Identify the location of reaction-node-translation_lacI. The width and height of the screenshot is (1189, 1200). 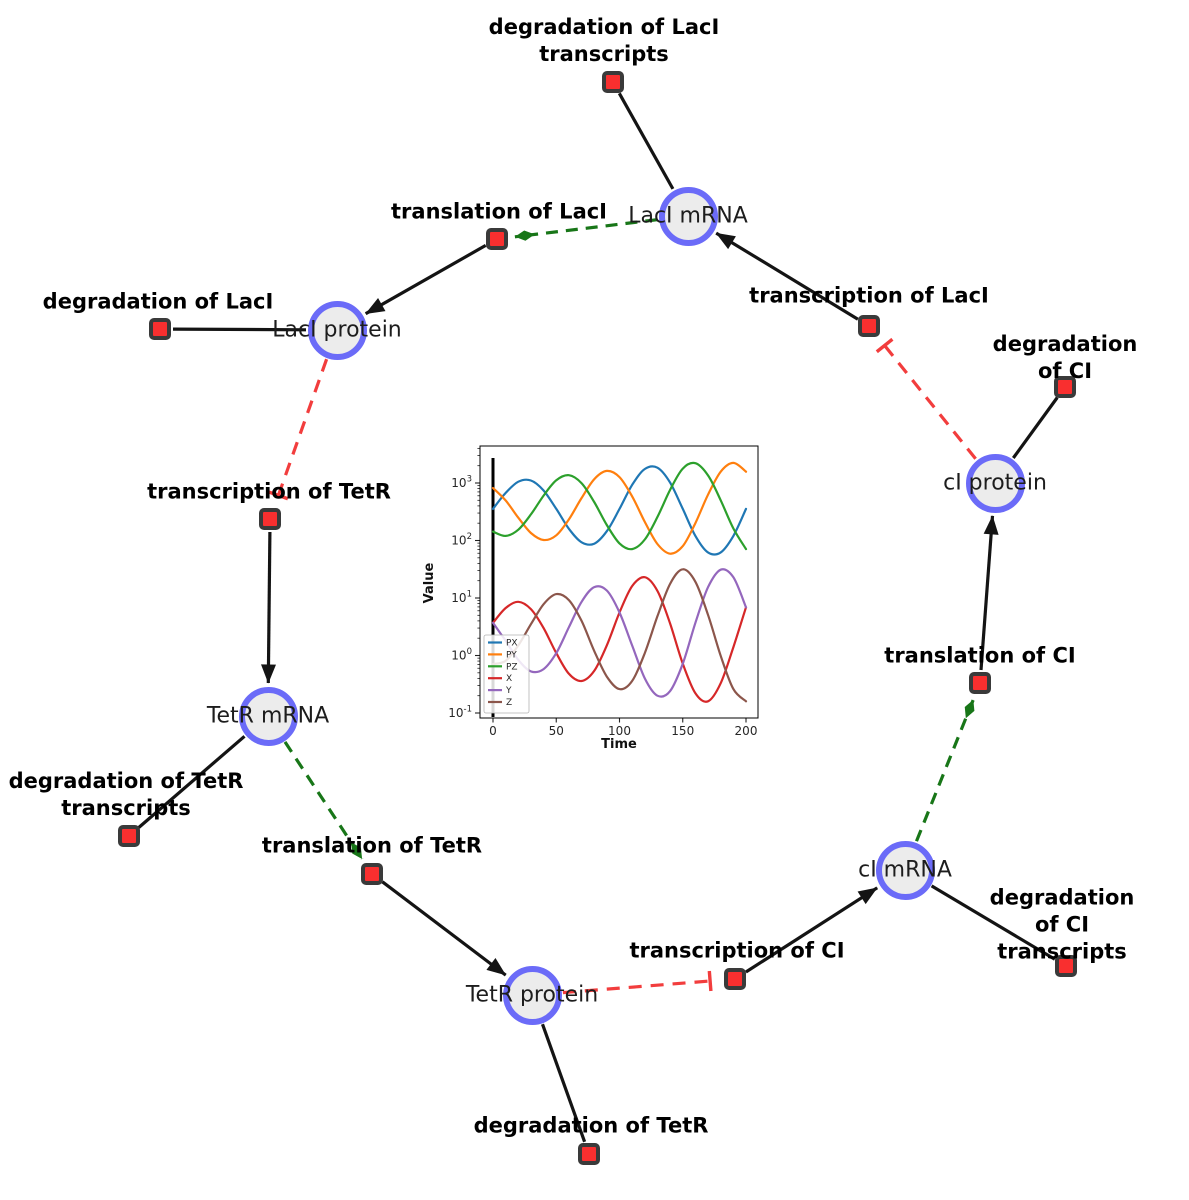
(497, 239).